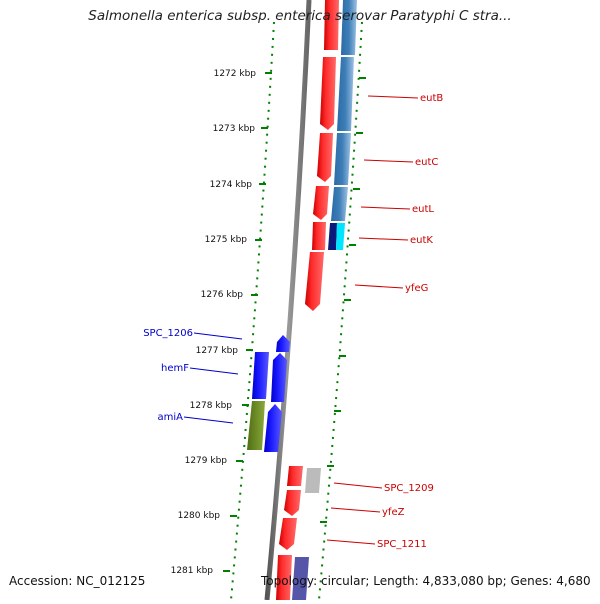 Image resolution: width=600 pixels, height=604 pixels. What do you see at coordinates (199, 516) in the screenshot?
I see `tick-label: 1280 kbp` at bounding box center [199, 516].